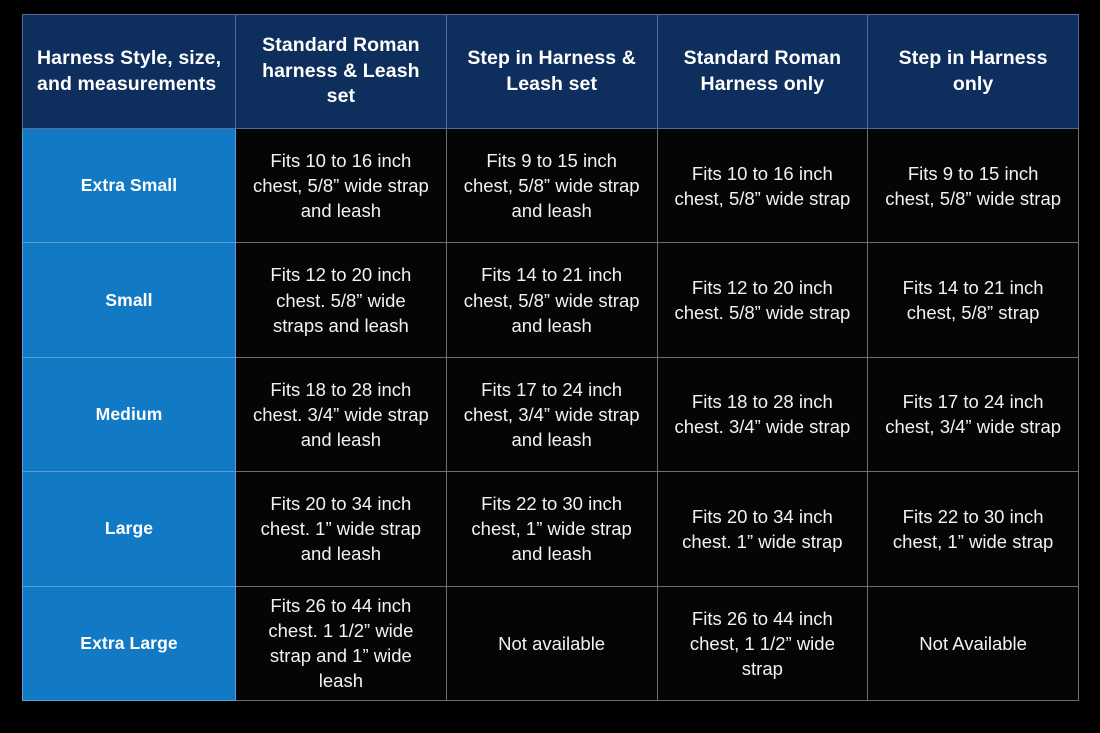 Image resolution: width=1100 pixels, height=733 pixels. Describe the element at coordinates (129, 414) in the screenshot. I see `size-label-medium: Medium` at that location.